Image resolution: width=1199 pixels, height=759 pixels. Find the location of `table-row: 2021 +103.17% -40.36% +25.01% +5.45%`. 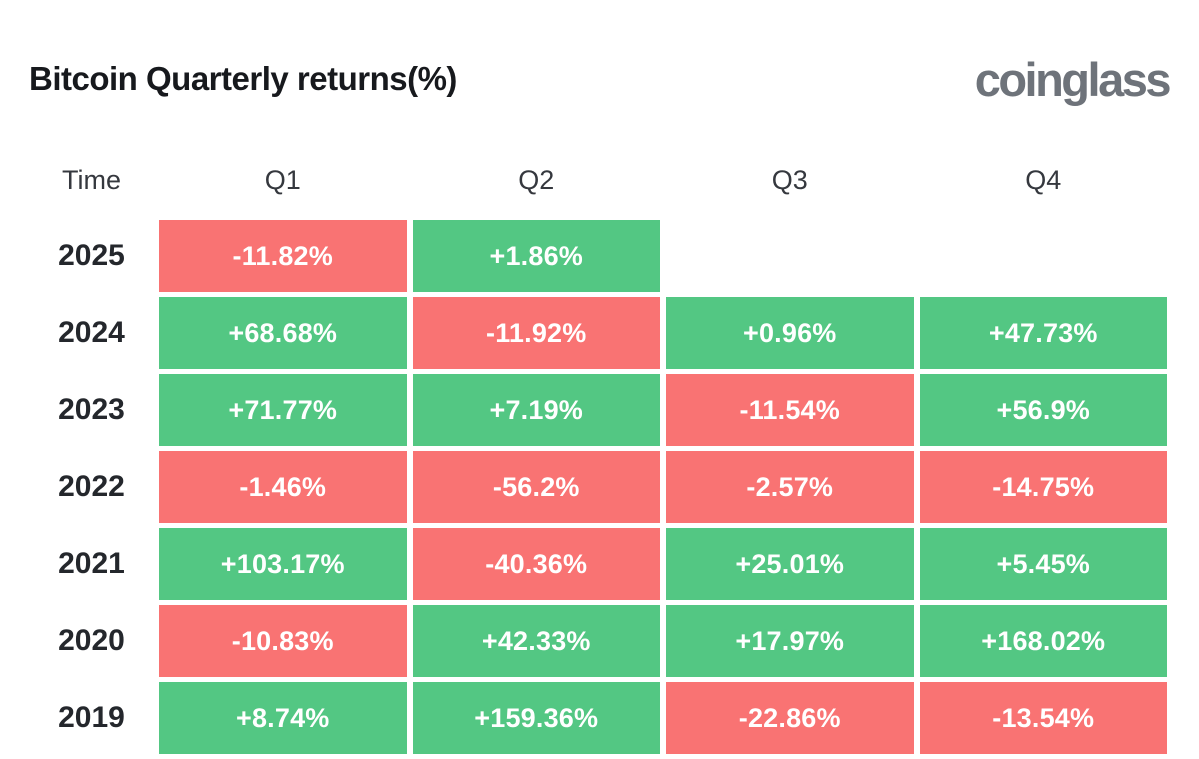

table-row: 2021 +103.17% -40.36% +25.01% +5.45% is located at coordinates (598, 564).